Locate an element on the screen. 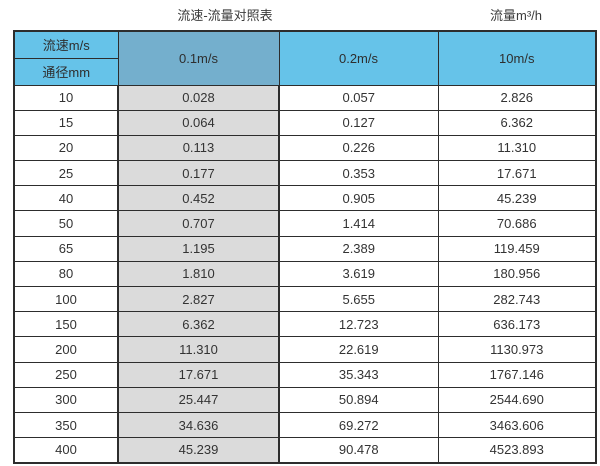 The height and width of the screenshot is (466, 600). flow-cell: 119.459 is located at coordinates (517, 248).